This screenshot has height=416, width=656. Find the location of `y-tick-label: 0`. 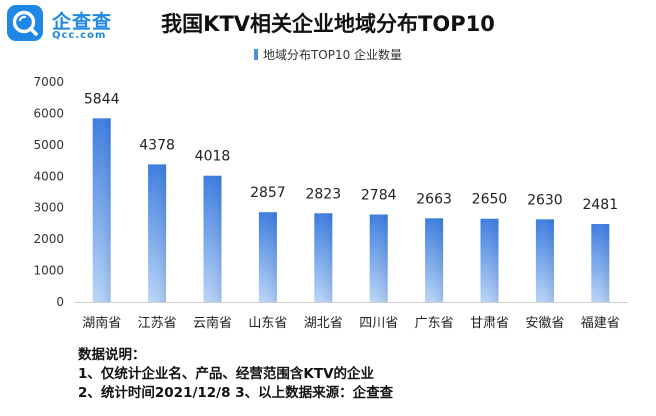

y-tick-label: 0 is located at coordinates (60, 302).